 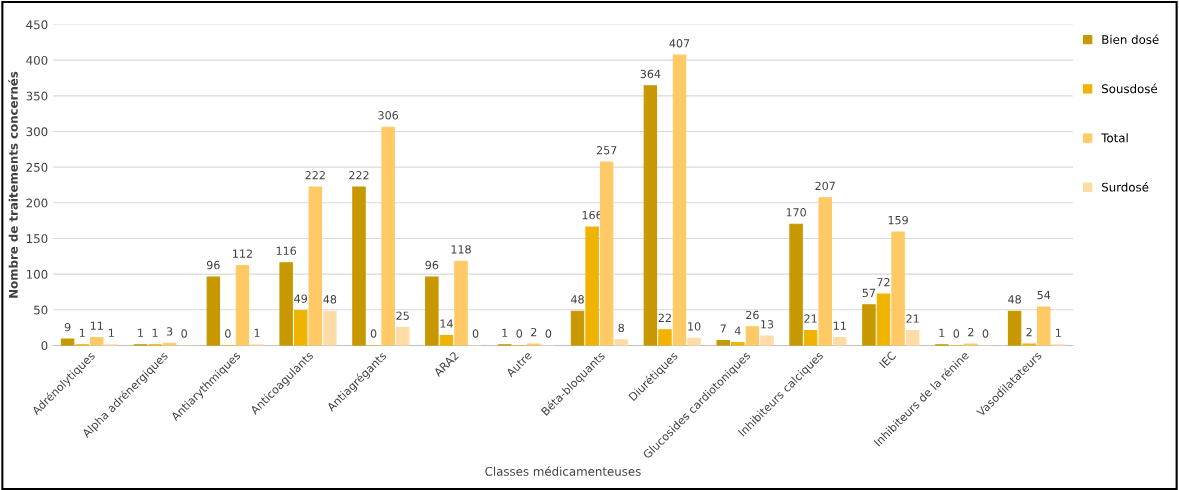 I want to click on y-tick-label: 300, so click(x=37, y=132).